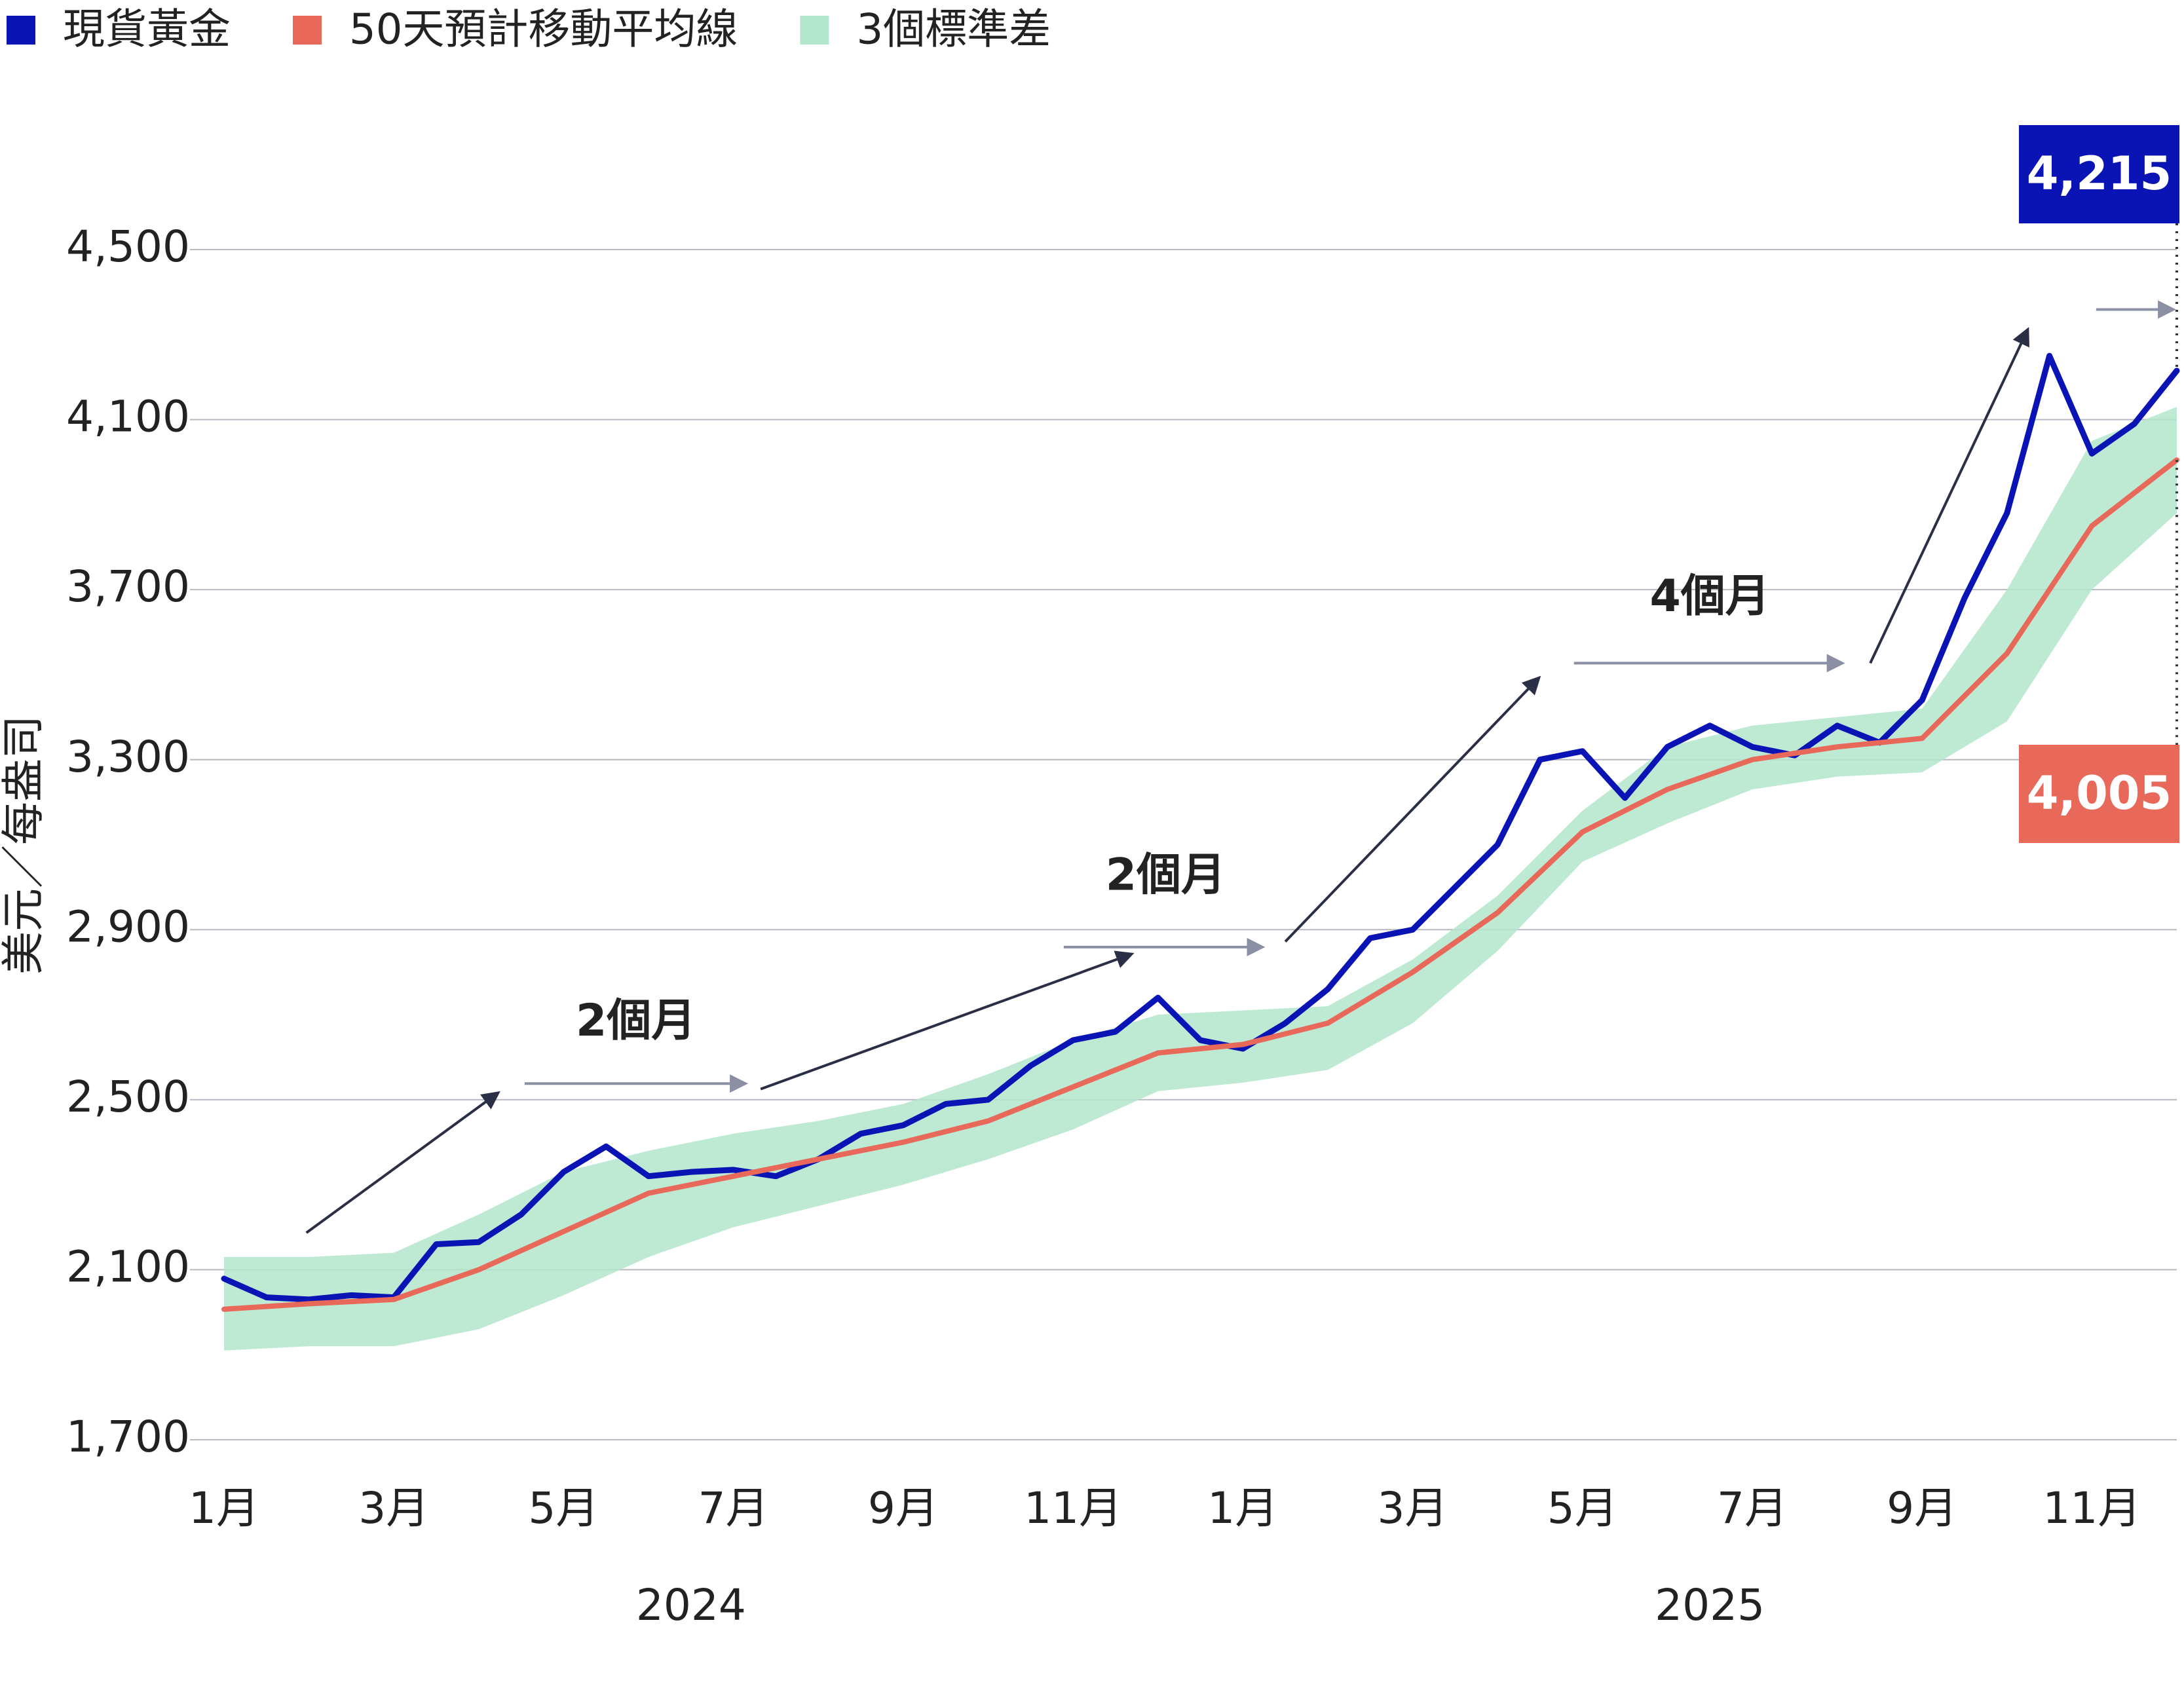 This screenshot has width=2184, height=1688. Describe the element at coordinates (147, 30) in the screenshot. I see `legend-label: 現貨黃金` at that location.